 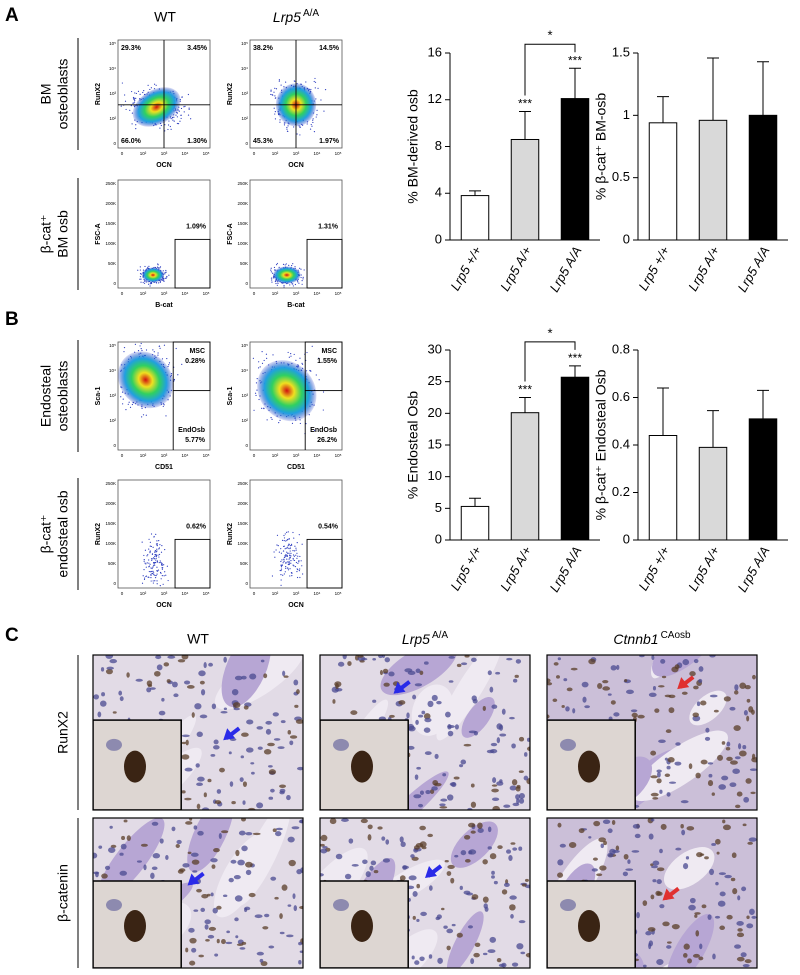 What do you see at coordinates (143, 293) in the screenshot?
I see `x-tick-label: 10²` at bounding box center [143, 293].